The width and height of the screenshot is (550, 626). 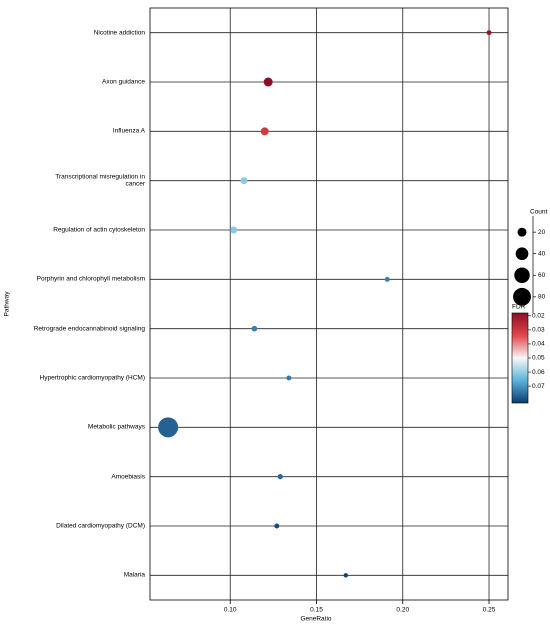 I want to click on y-tick-label: Dilated cardiomyopathy (DCM), so click(x=100, y=526).